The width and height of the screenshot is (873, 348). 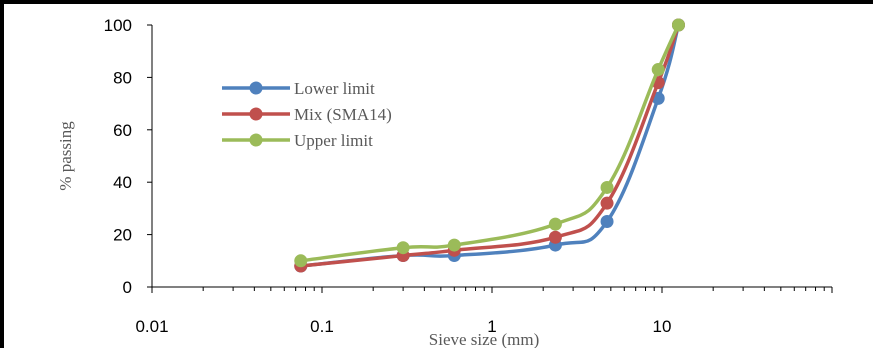 I want to click on y-axis-title: % passing, so click(x=65, y=156).